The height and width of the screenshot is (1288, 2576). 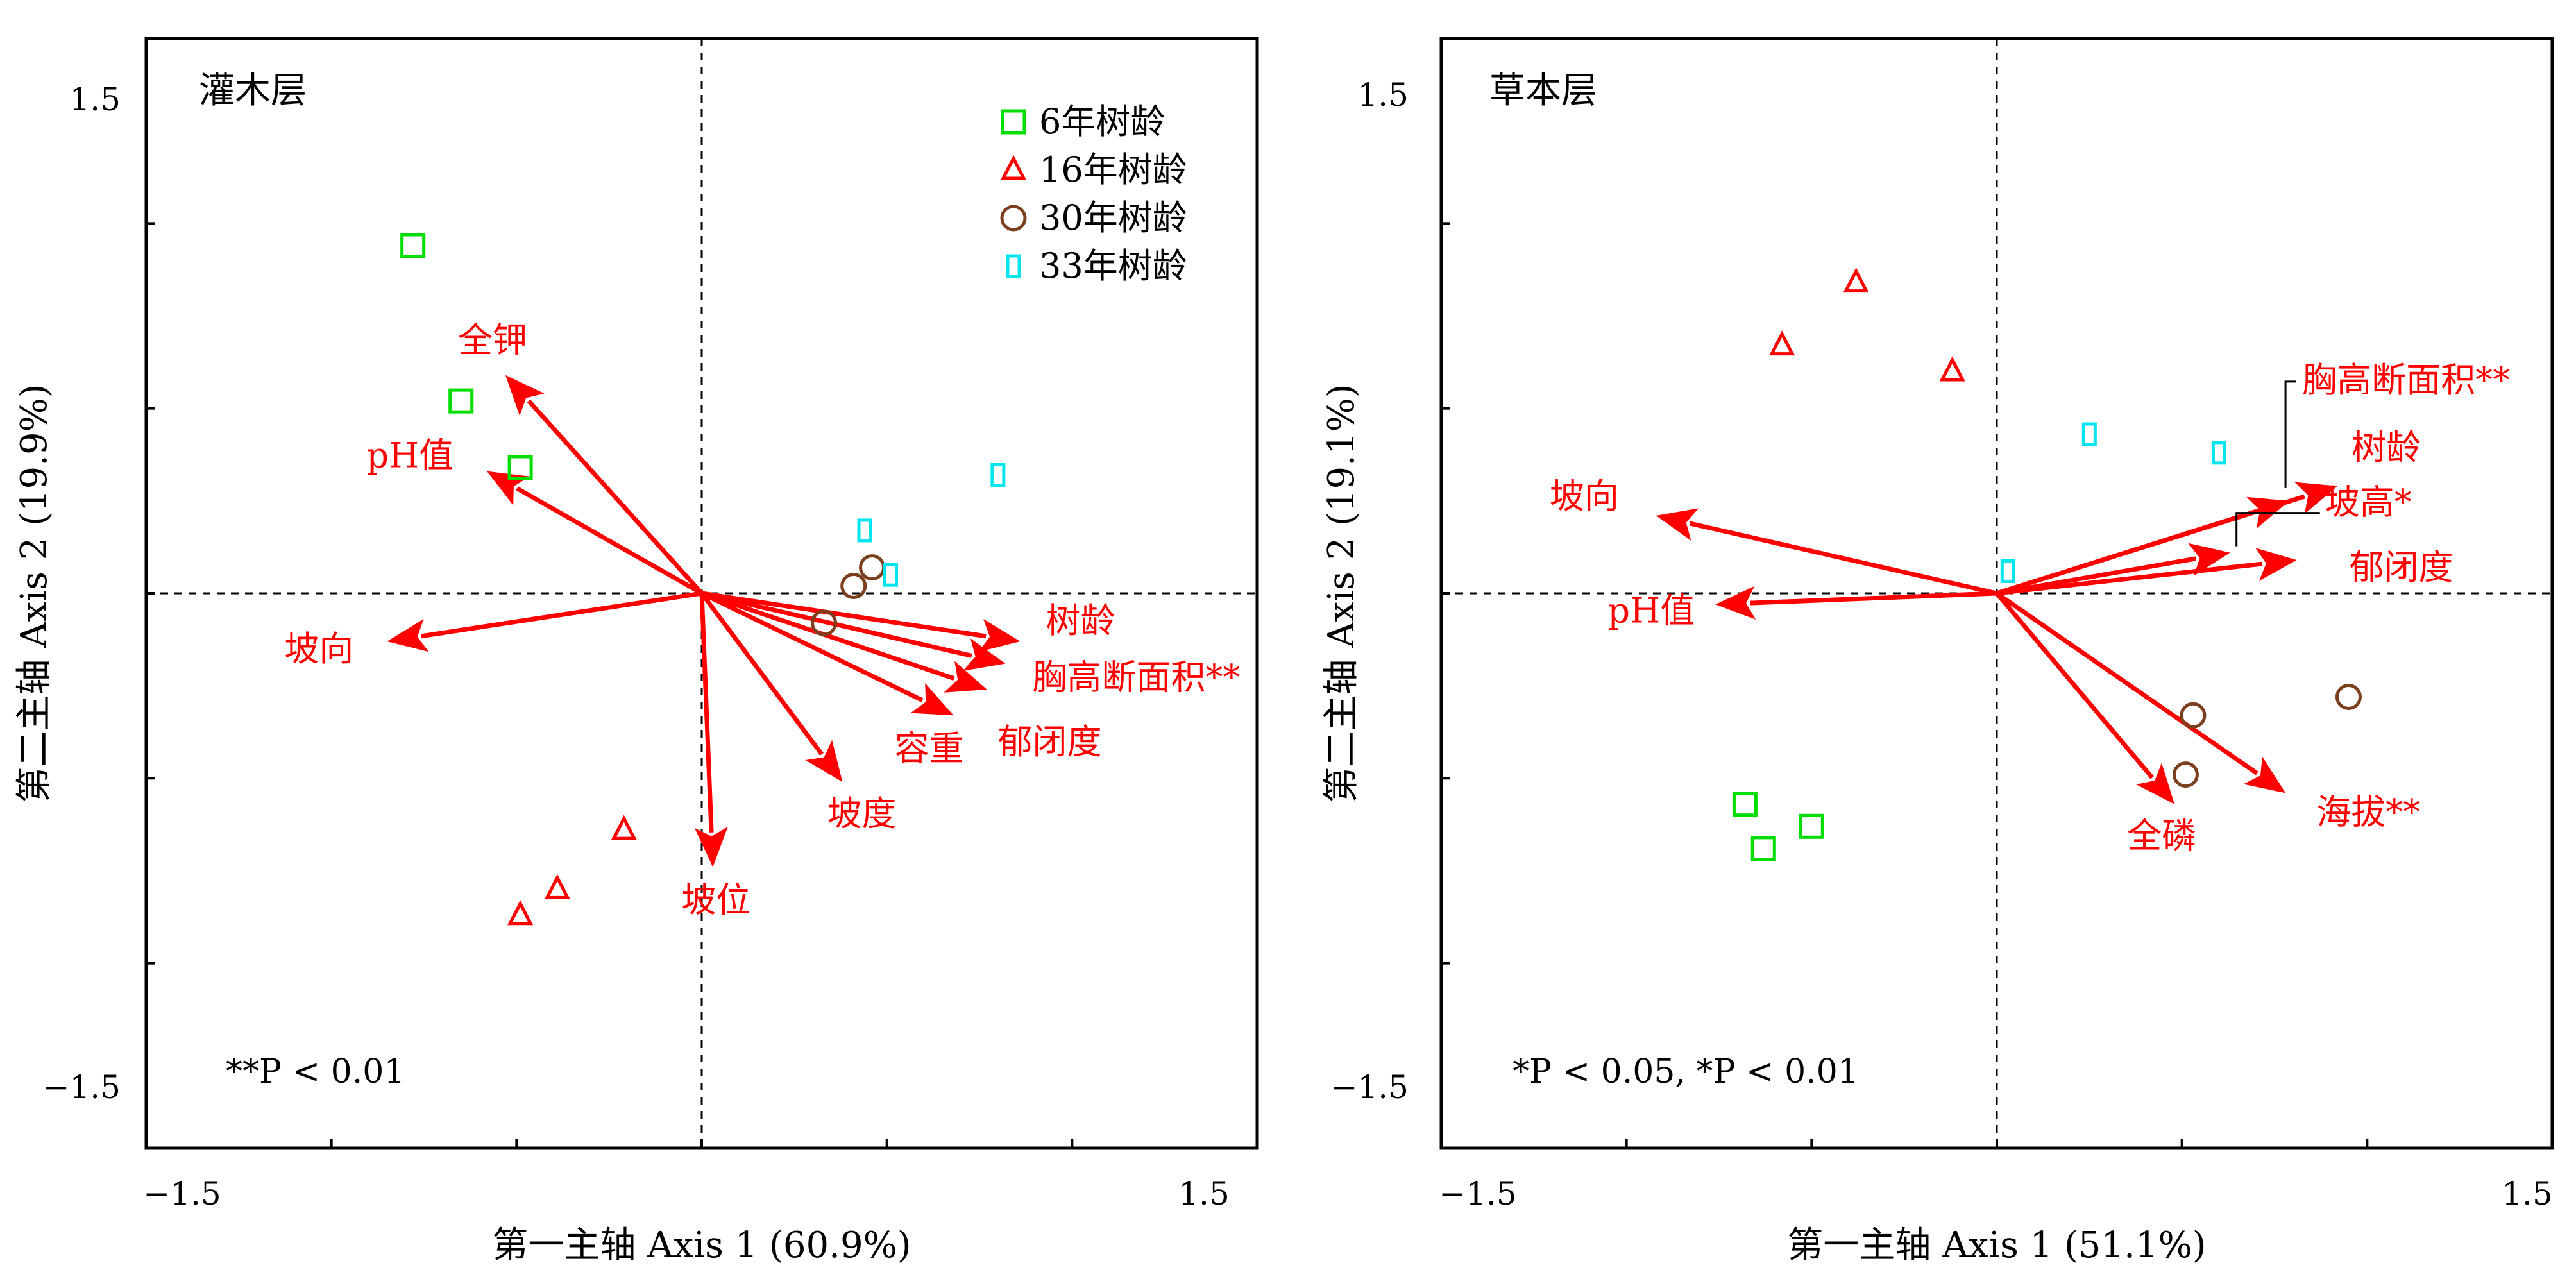 I want to click on panel-title: 草本层, so click(x=1543, y=91).